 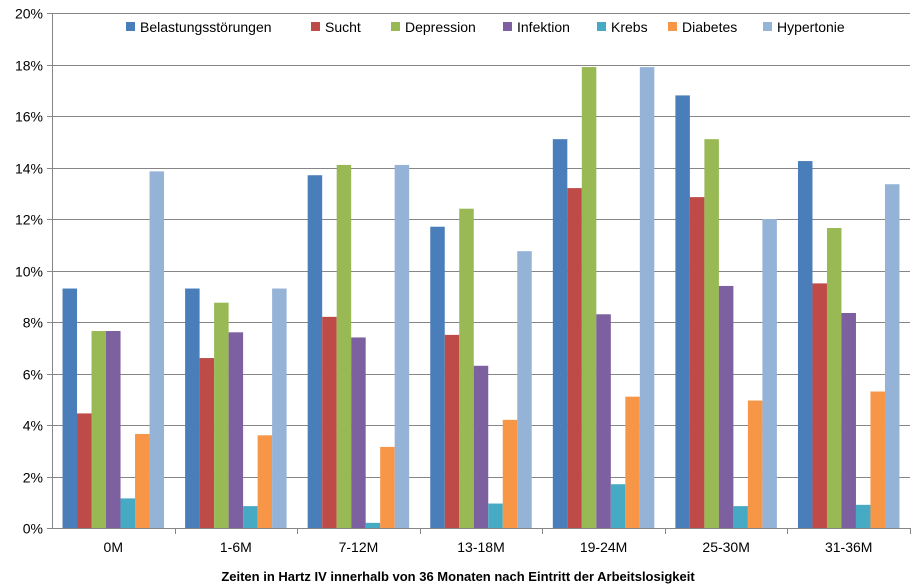 I want to click on x-tick-label: 13-18M, so click(x=480, y=547).